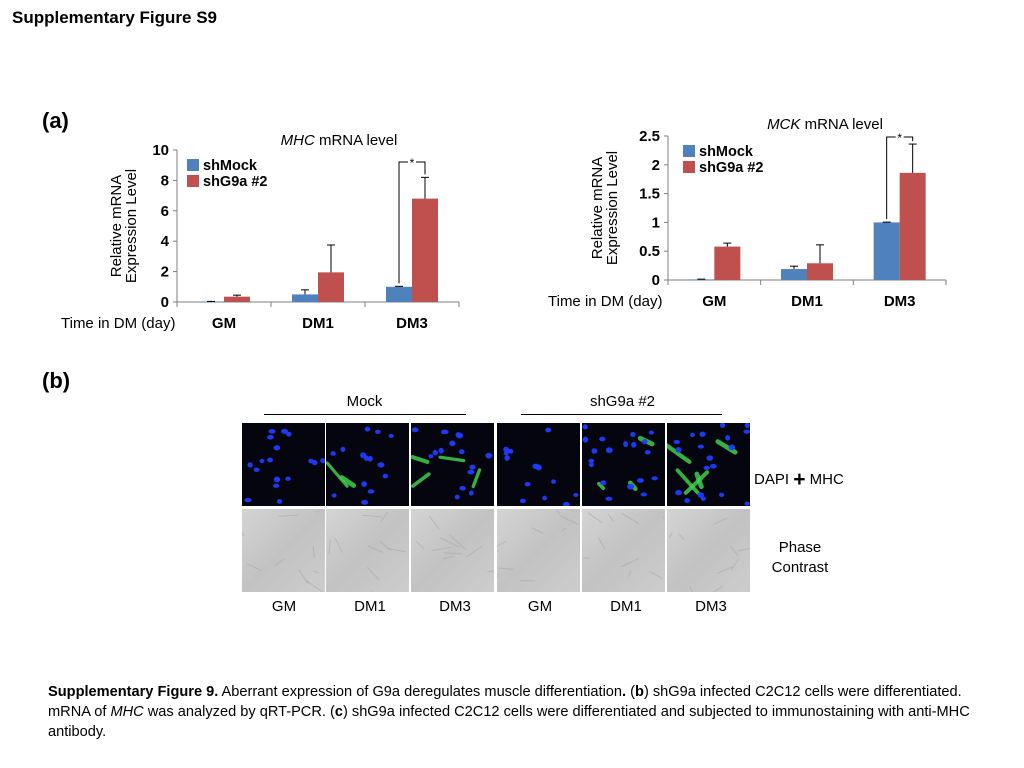  What do you see at coordinates (605, 208) in the screenshot?
I see `mck-ylabel: Relative mRNAExpression Level` at bounding box center [605, 208].